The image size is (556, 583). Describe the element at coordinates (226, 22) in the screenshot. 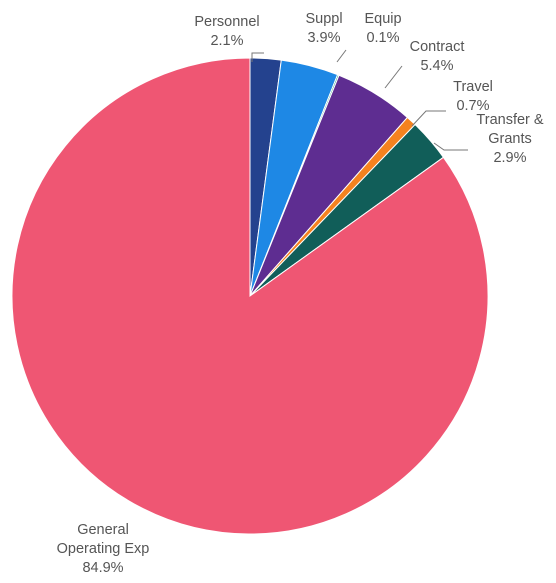

I see `slice-category-label: Personnel` at that location.